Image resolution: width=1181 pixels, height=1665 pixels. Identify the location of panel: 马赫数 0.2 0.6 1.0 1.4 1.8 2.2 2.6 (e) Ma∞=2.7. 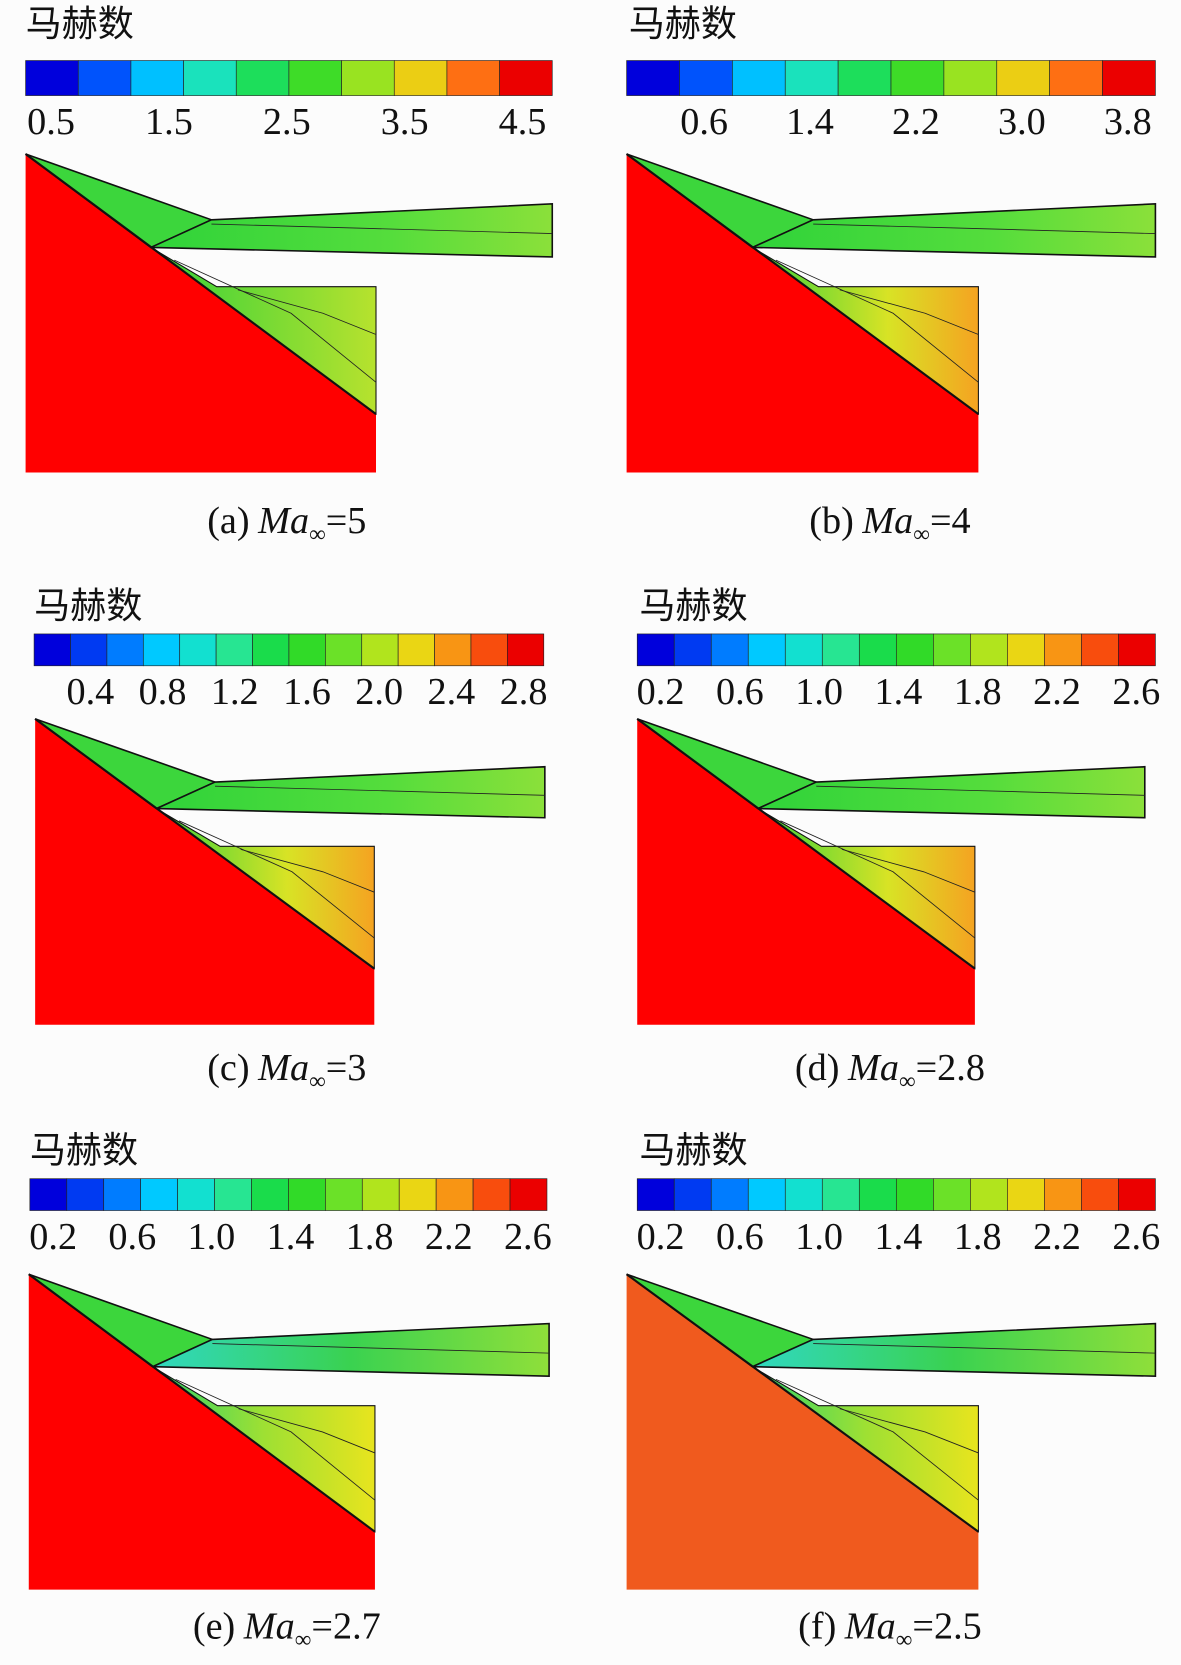
(290, 1391).